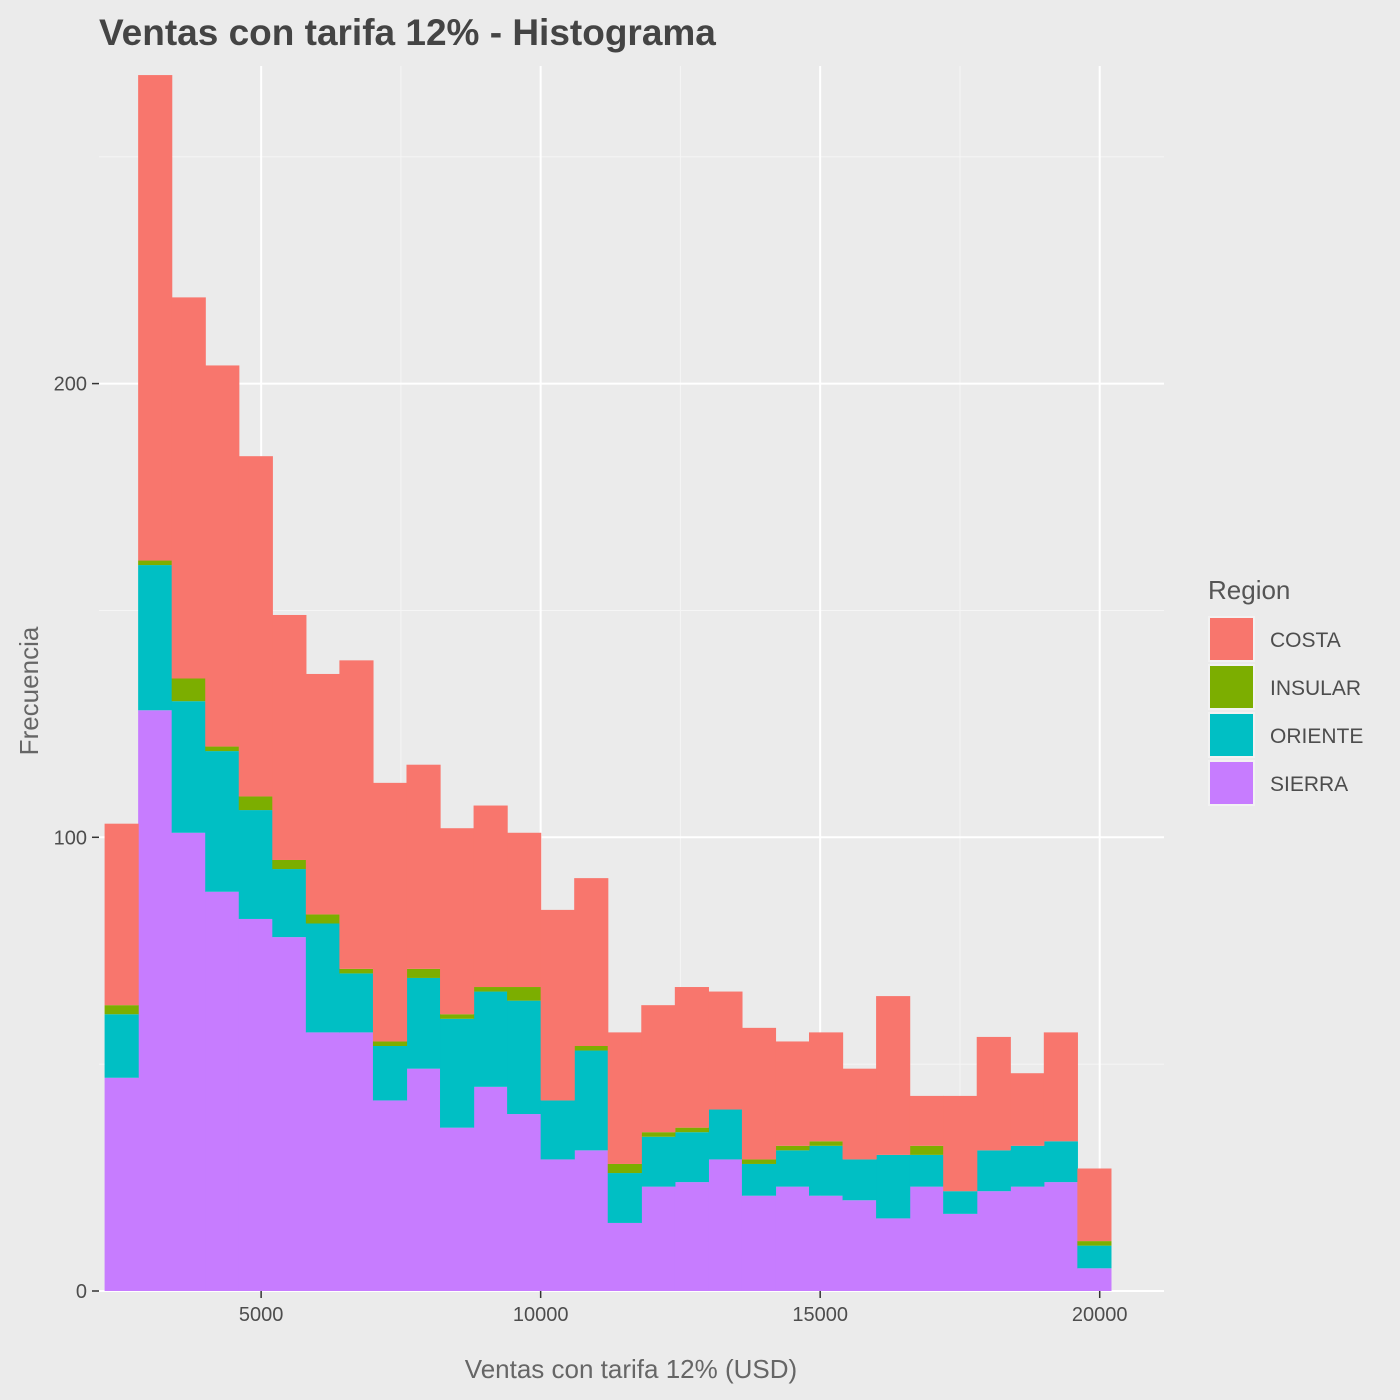 This screenshot has width=1400, height=1400. I want to click on legend-label-costa: COSTA, so click(1305, 640).